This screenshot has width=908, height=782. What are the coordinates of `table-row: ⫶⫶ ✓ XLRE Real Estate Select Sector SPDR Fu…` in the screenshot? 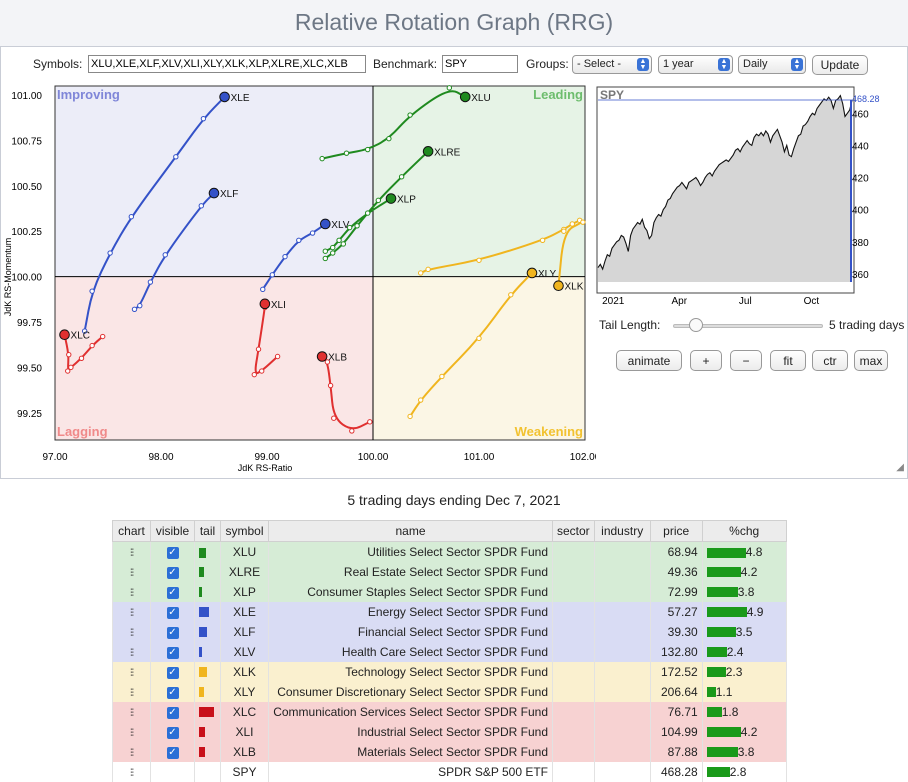 It's located at (449, 571).